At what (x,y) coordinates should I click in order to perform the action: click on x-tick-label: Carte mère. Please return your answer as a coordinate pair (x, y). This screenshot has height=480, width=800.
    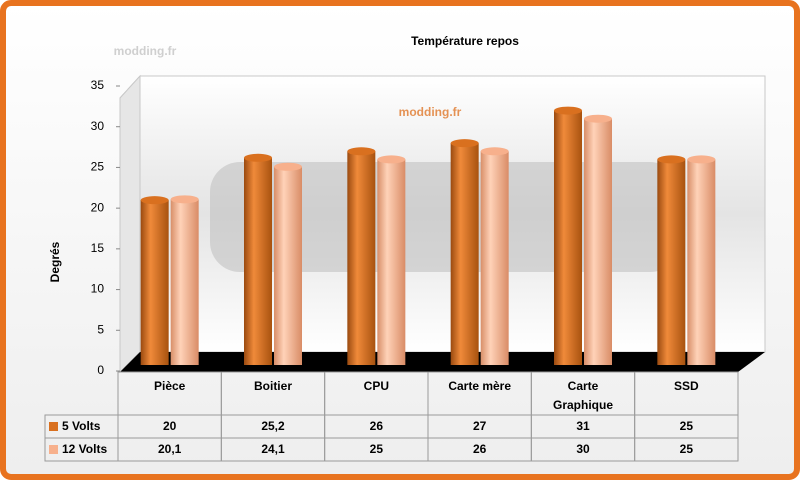
    Looking at the image, I should click on (479, 386).